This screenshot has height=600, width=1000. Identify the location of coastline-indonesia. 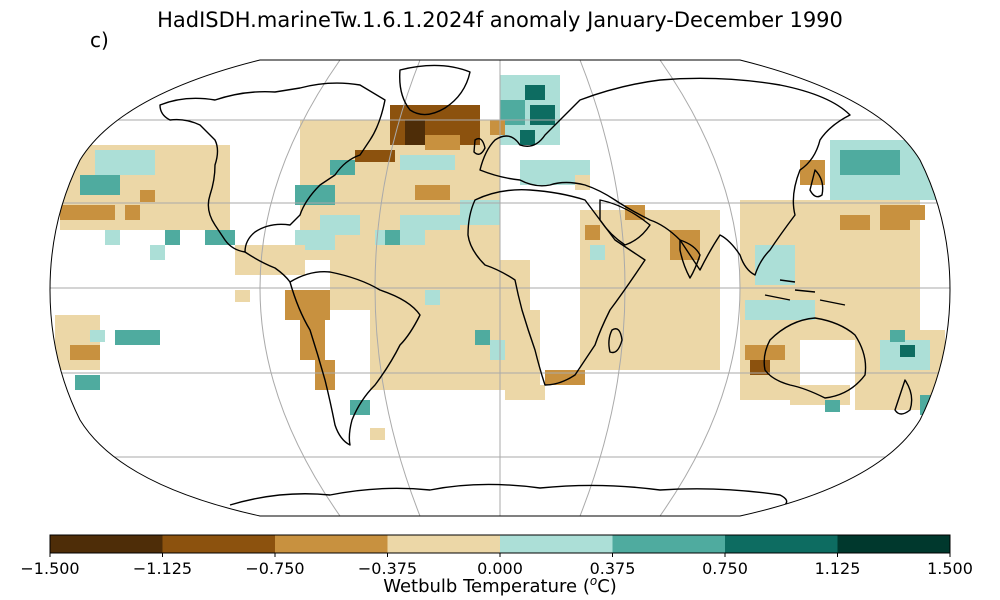
(805, 292).